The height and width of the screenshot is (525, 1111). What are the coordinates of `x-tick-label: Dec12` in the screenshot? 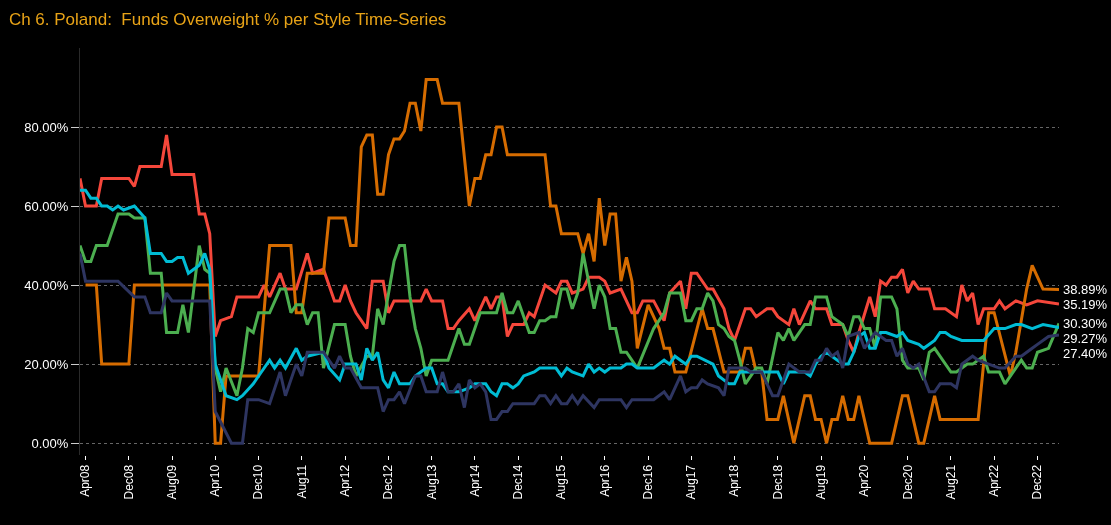 It's located at (388, 482).